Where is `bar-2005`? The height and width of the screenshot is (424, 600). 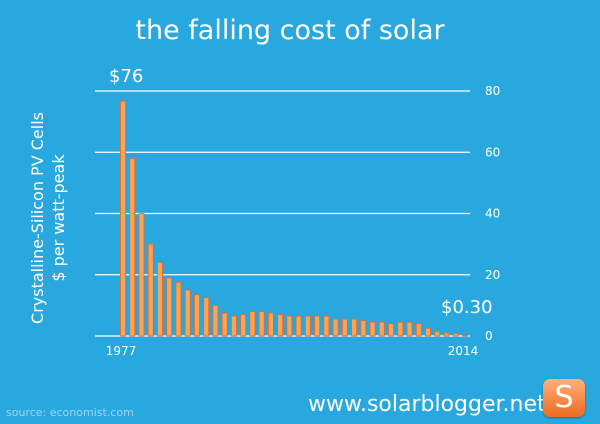
bar-2005 is located at coordinates (381, 329).